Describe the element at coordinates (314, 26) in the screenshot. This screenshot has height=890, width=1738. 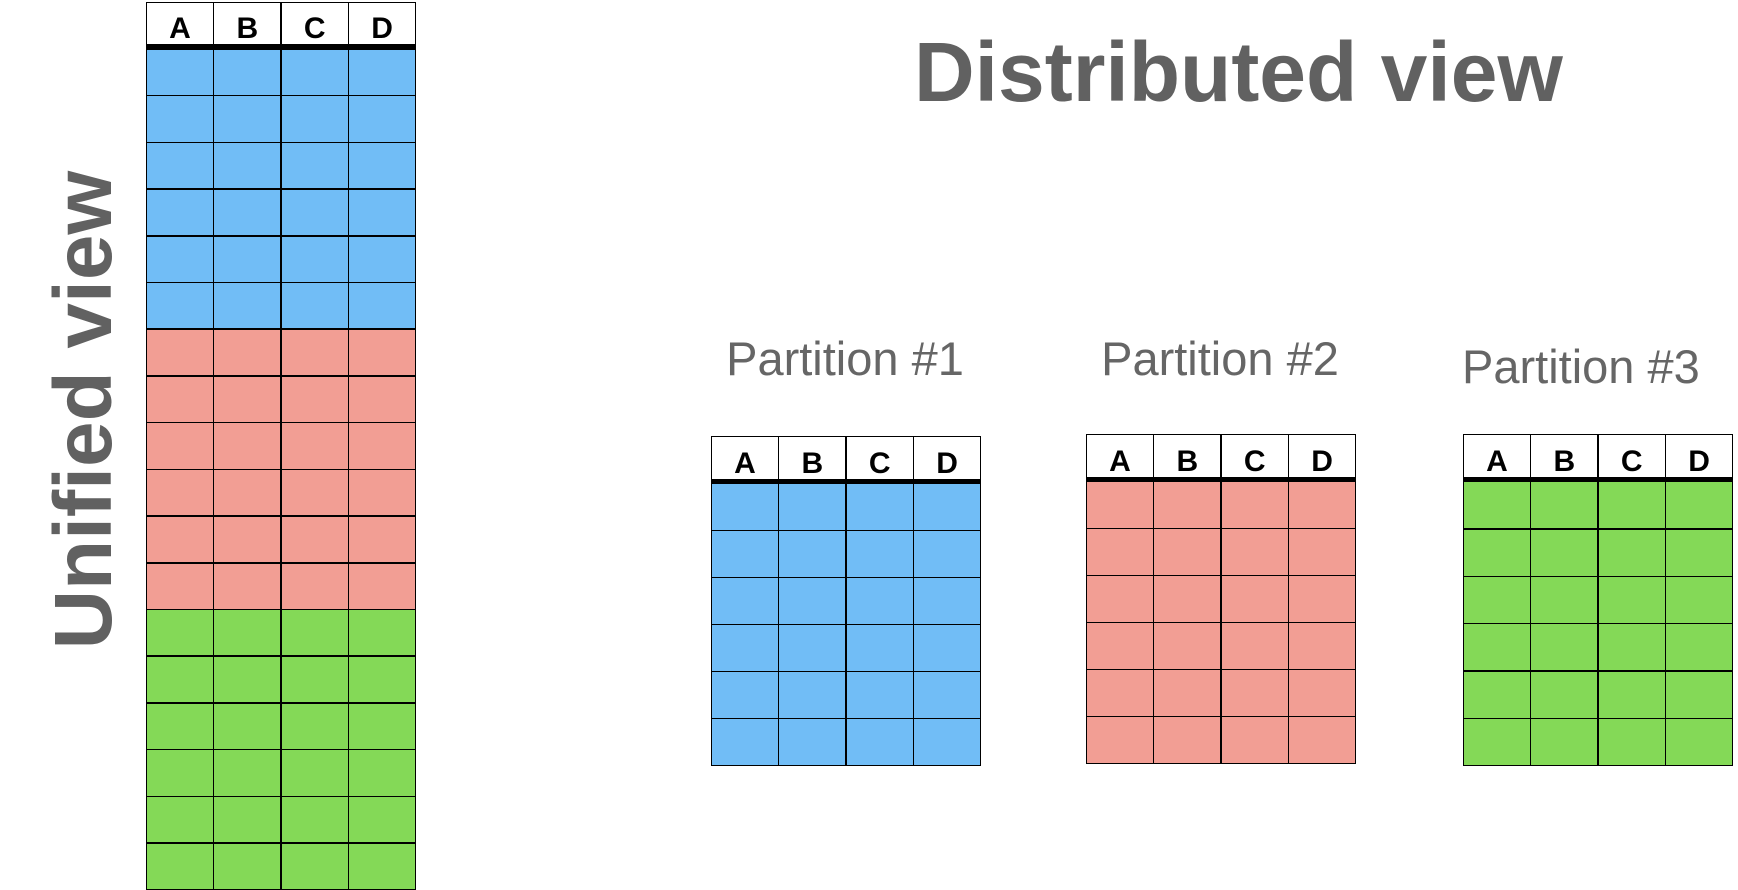
I see `unified-table-header-c: C` at that location.